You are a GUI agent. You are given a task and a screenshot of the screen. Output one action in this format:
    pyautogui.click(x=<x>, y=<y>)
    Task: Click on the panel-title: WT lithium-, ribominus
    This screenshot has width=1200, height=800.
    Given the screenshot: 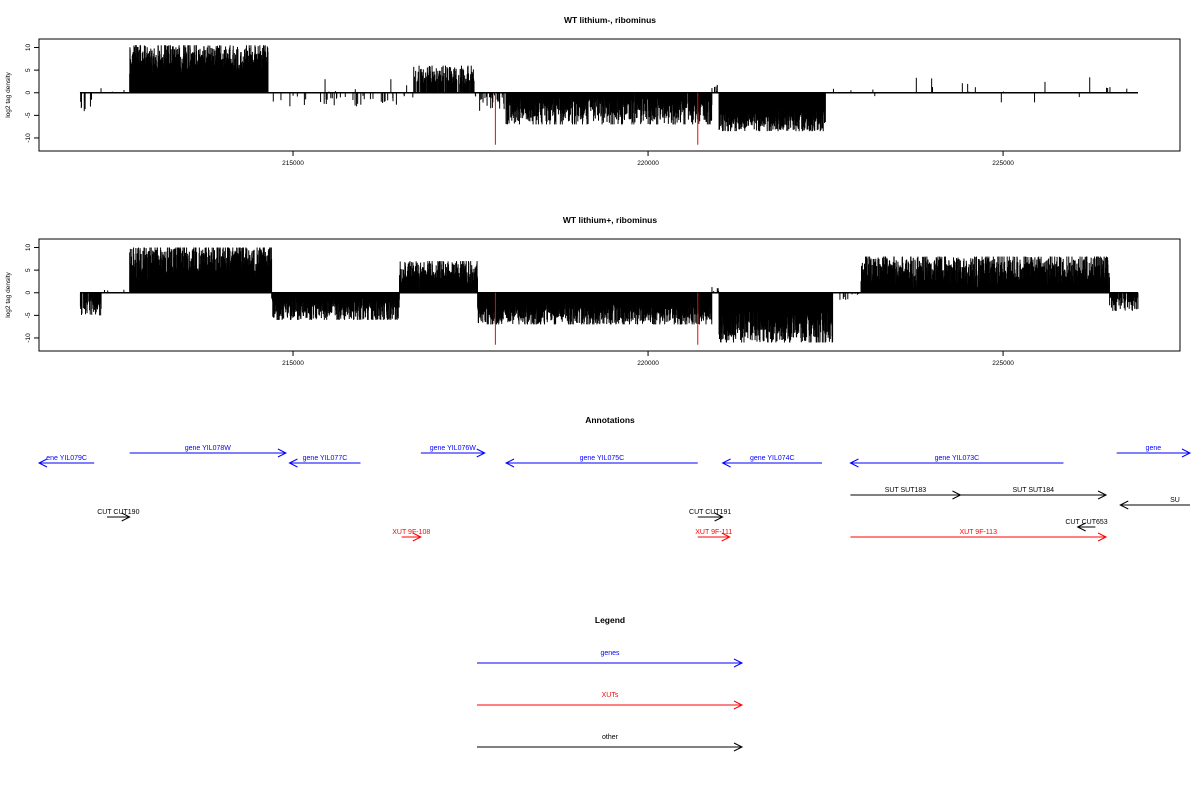 What is the action you would take?
    pyautogui.click(x=610, y=20)
    